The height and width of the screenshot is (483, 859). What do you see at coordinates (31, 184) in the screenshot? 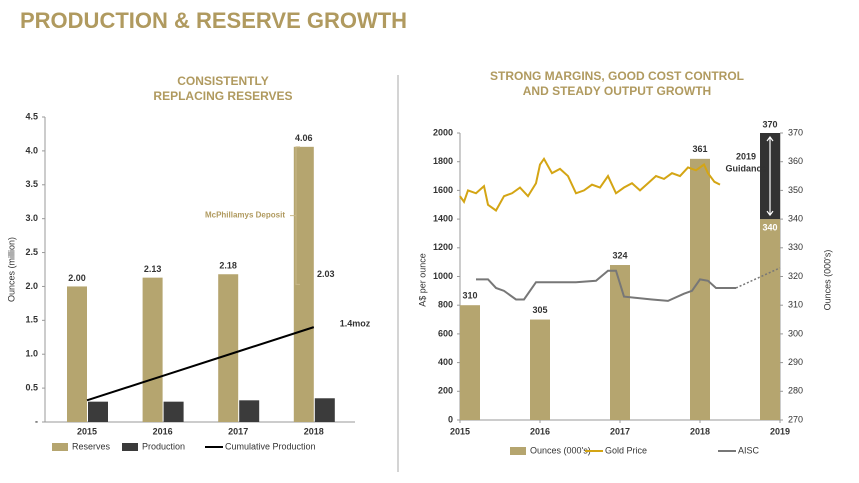
I see `y-tick-label: 3.5` at bounding box center [31, 184].